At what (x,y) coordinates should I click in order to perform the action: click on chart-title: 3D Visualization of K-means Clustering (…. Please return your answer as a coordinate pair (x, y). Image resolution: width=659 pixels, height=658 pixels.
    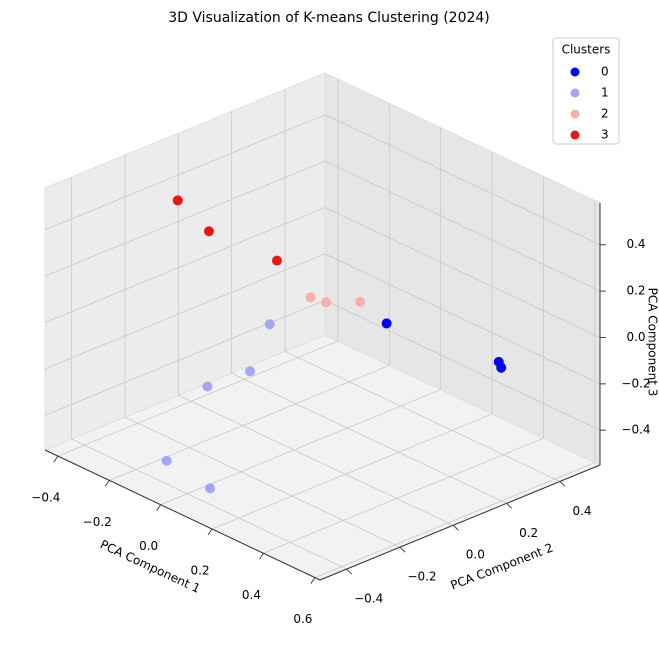
    Looking at the image, I should click on (329, 18).